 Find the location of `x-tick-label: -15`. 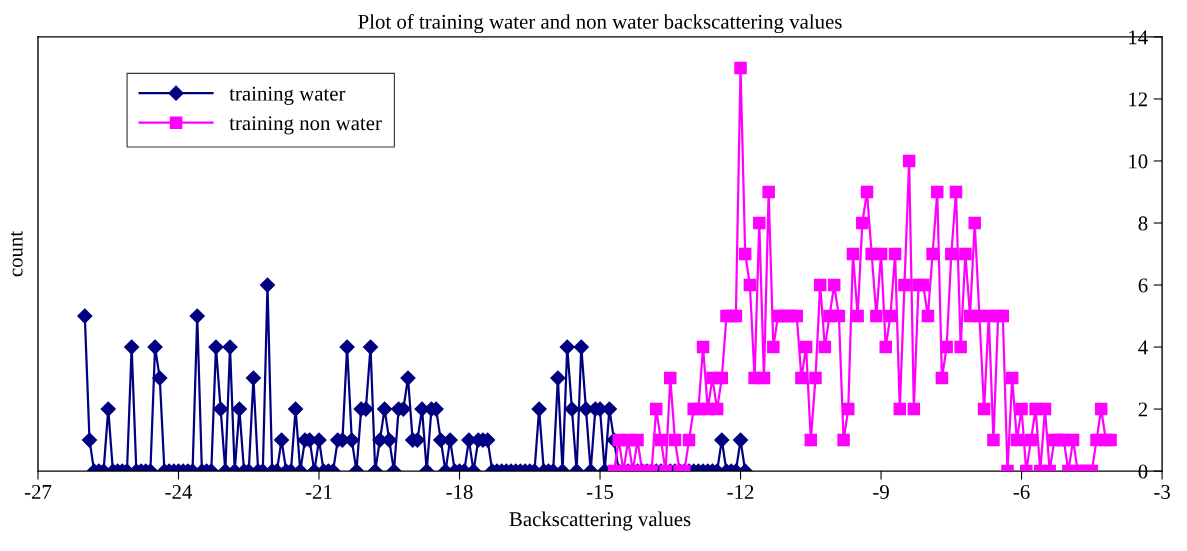

x-tick-label: -15 is located at coordinates (600, 492).